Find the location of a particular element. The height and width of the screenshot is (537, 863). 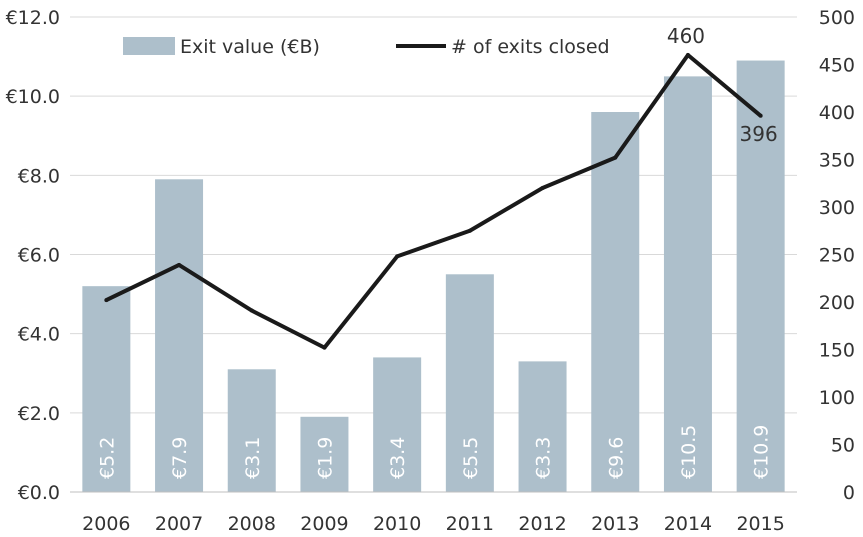

y-left-tick-label: €10.0 is located at coordinates (33, 97).